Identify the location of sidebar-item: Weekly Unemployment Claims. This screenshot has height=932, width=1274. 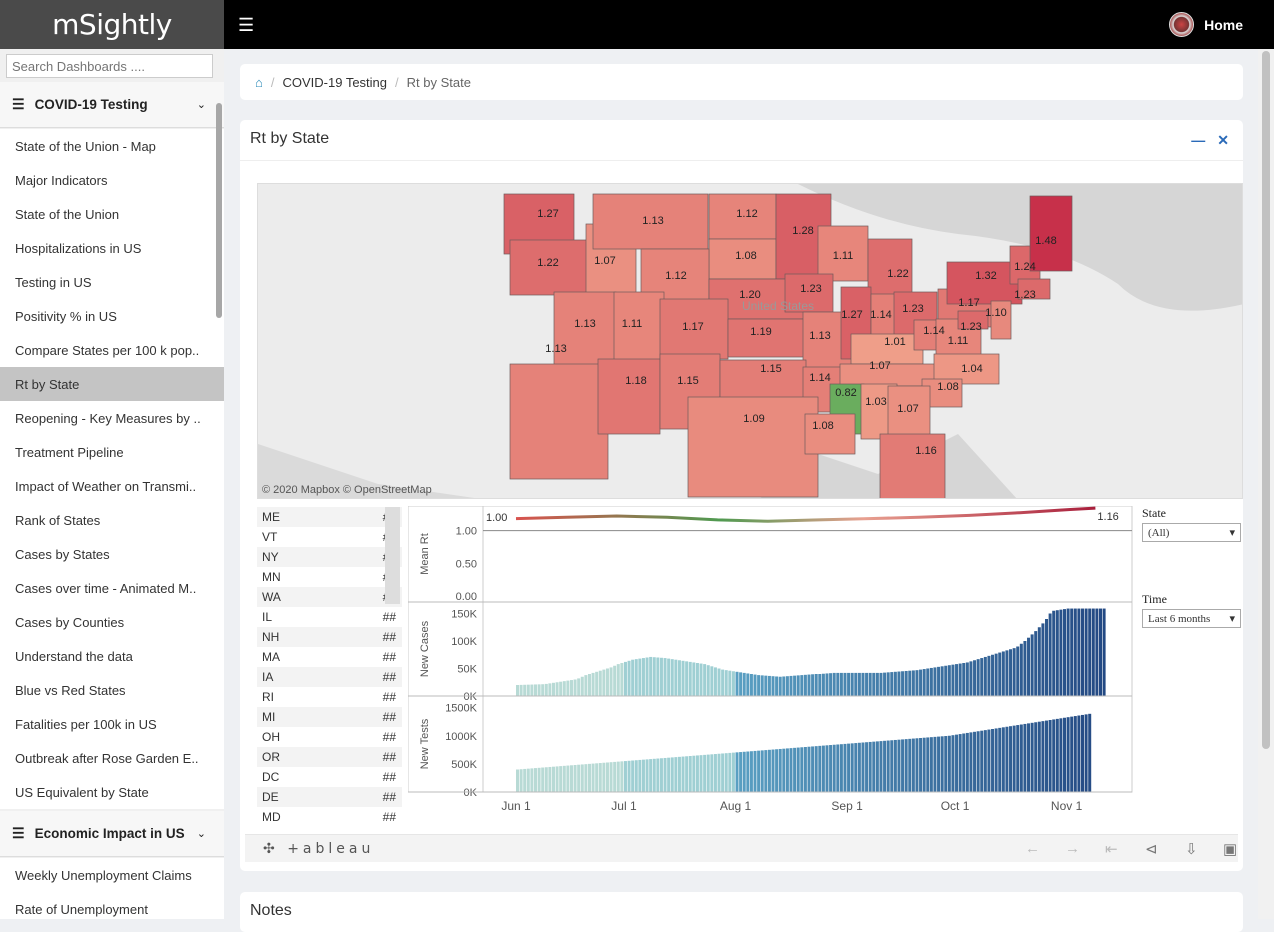
(112, 875).